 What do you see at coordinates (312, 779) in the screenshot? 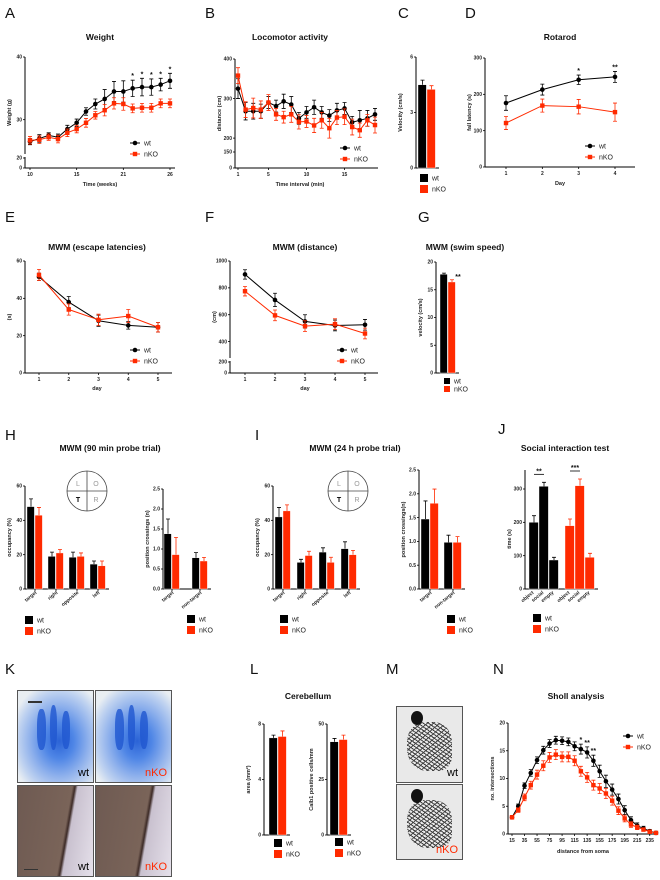
I see `y-axis-label: Calb1 positive cells/mm` at bounding box center [312, 779].